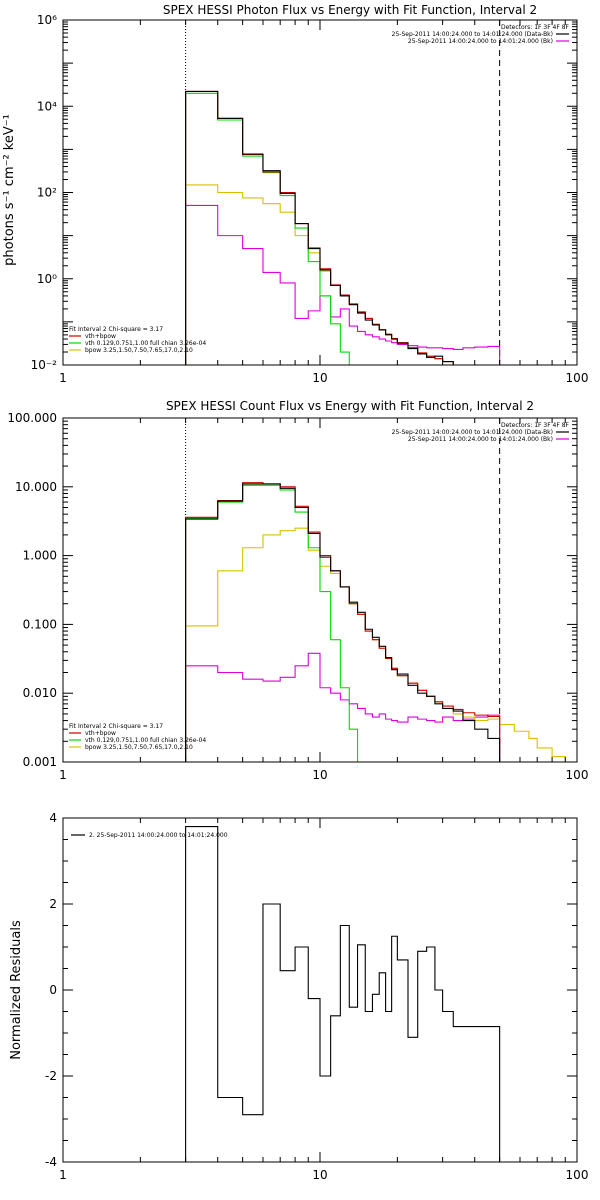 This screenshot has width=600, height=1200. Describe the element at coordinates (319, 378) in the screenshot. I see `photon-x-tick-label: 10` at that location.